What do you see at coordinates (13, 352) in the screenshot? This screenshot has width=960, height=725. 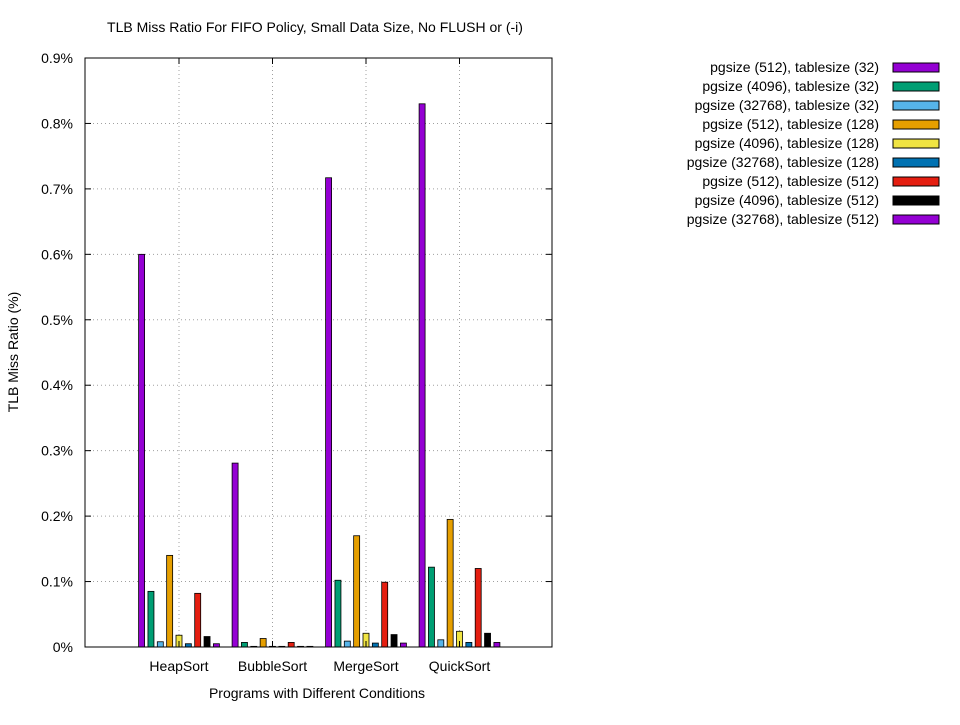 I see `y-axis-label: TLB Miss Ratio (%)` at bounding box center [13, 352].